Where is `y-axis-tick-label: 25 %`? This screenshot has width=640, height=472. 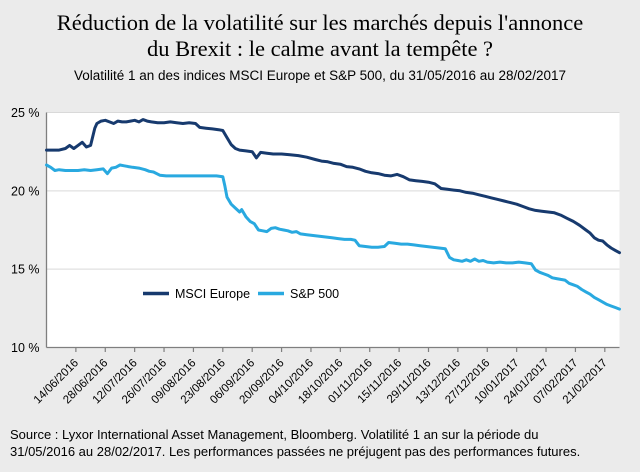 y-axis-tick-label: 25 % is located at coordinates (25, 113).